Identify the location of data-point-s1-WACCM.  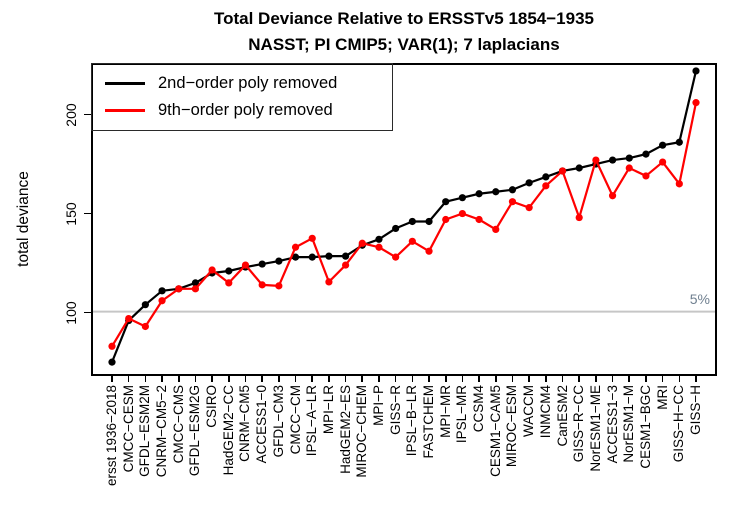
(529, 183).